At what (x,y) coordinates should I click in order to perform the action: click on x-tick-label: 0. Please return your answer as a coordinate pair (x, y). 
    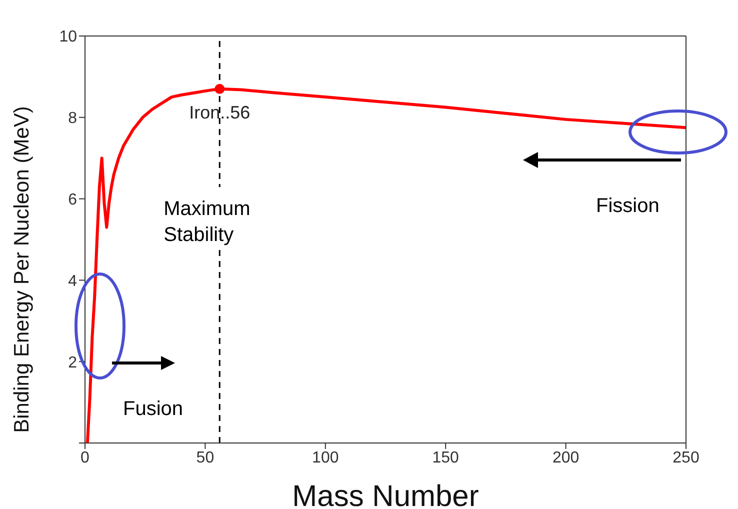
    Looking at the image, I should click on (85, 457).